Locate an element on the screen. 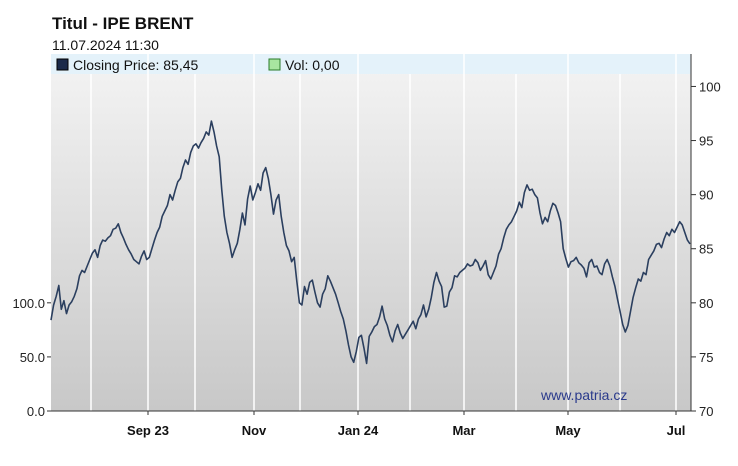  left-y-tick-label: 50.0 is located at coordinates (32, 357).